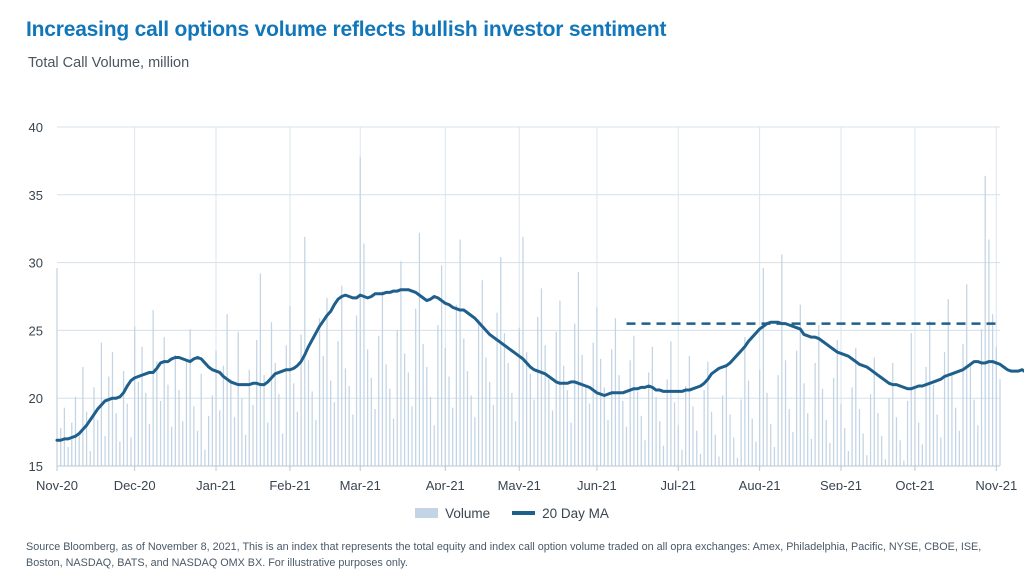 The image size is (1024, 576). What do you see at coordinates (109, 63) in the screenshot?
I see `chart-subtitle: Total Call Volume, million` at bounding box center [109, 63].